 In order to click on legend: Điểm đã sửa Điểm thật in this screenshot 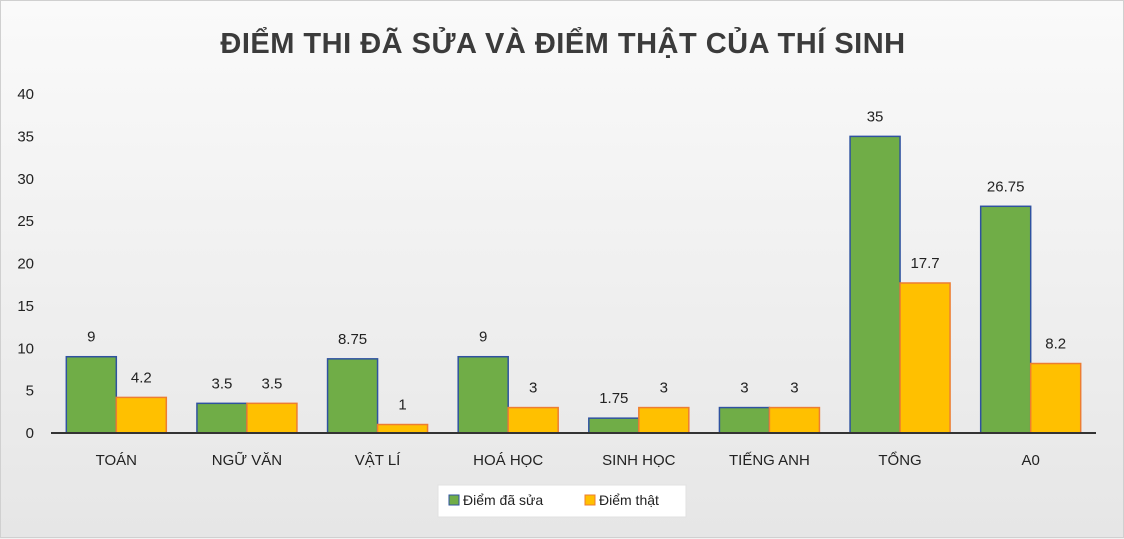, I will do `click(562, 501)`.